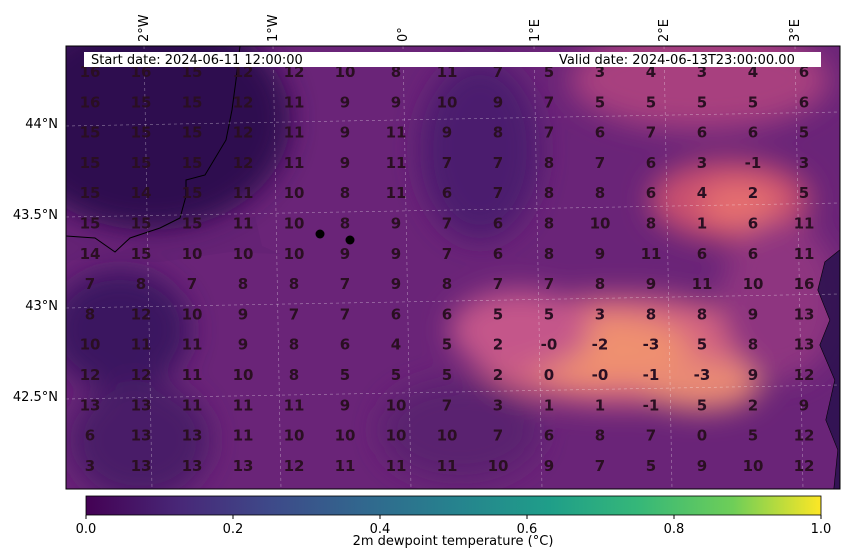 The image size is (850, 560). What do you see at coordinates (447, 133) in the screenshot?
I see `grid-value-r2-c7: 9` at bounding box center [447, 133].